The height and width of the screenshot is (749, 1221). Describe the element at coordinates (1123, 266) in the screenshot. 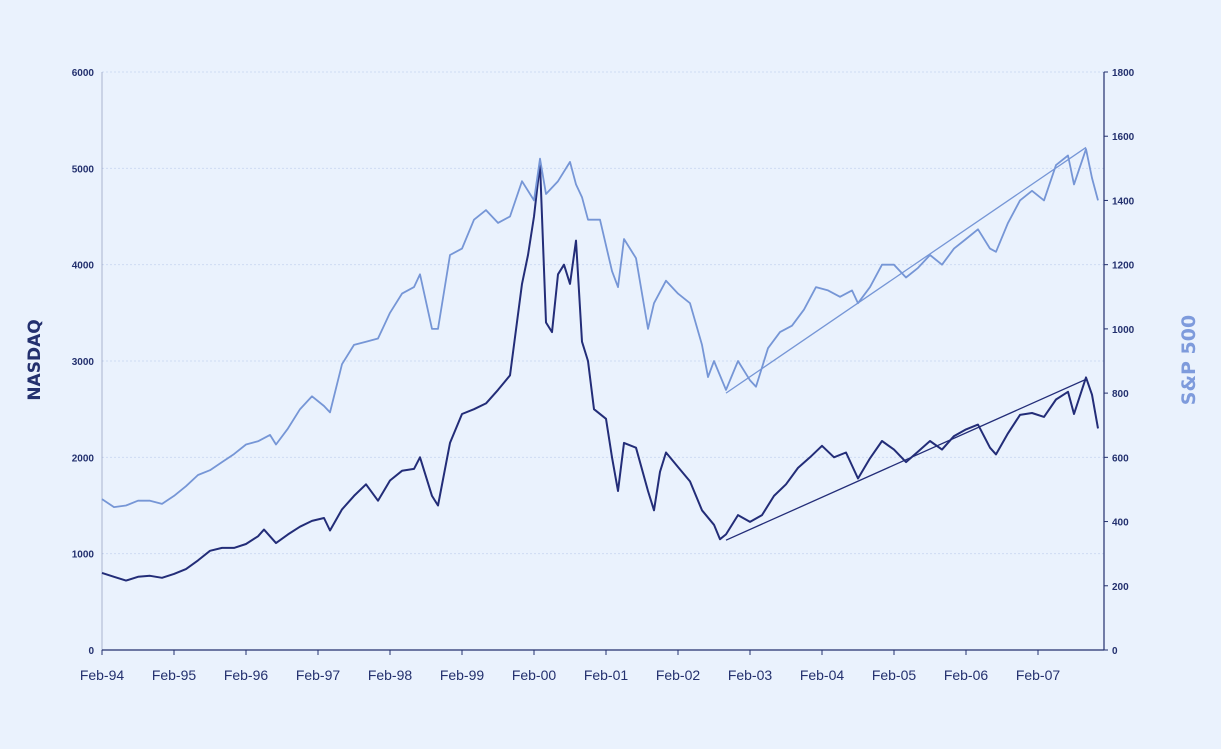

I see `right-y-tick-label: 1200` at that location.